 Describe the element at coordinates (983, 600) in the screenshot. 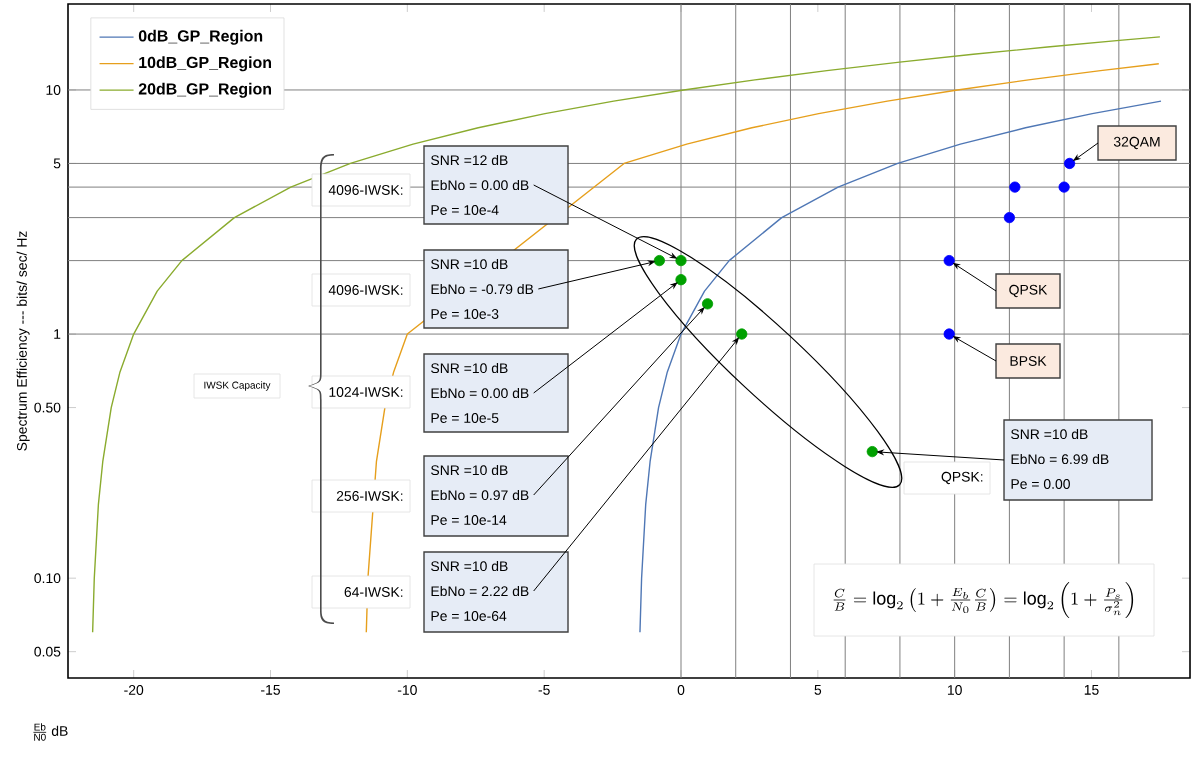

I see `annotation: $\frac{C}{B}=\log_{2}\left(1+\frac{E_{b}}{N_{0}}\frac{C}{B}\right)=\log_{2}\left(1+\frac{P_{s}}{\sigma_{n}^{2}}\right)$` at that location.